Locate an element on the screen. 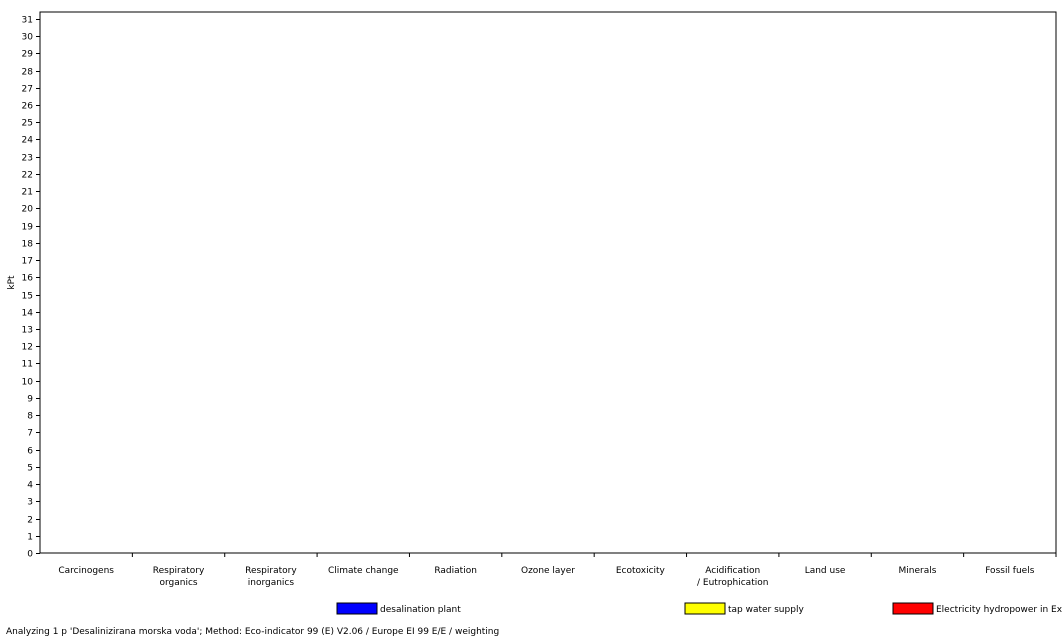 This screenshot has width=1062, height=643. y-tick-label: 11 is located at coordinates (27, 365).